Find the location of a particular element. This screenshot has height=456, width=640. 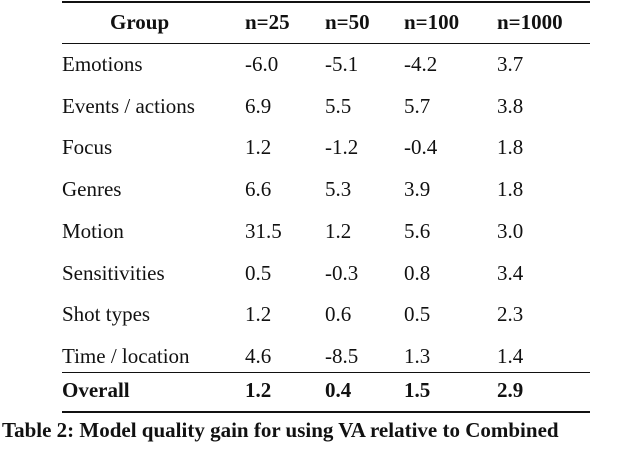

row-label: Focus is located at coordinates (87, 147).